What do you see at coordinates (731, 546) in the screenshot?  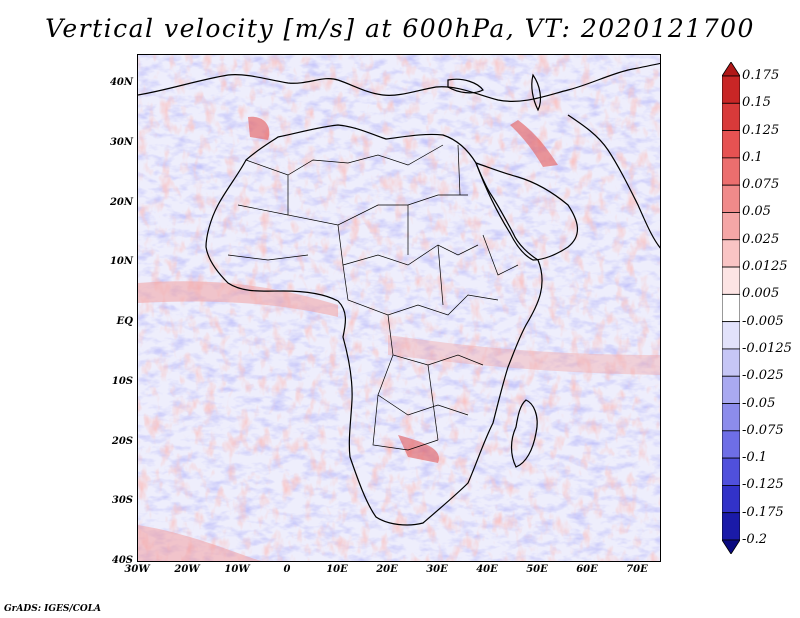 I see `colorbar-min-arrow` at bounding box center [731, 546].